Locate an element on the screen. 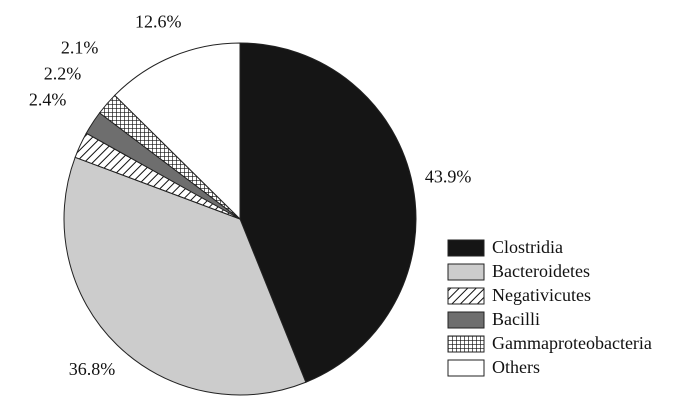 The image size is (700, 420). legend-label: Bacilli is located at coordinates (516, 319).